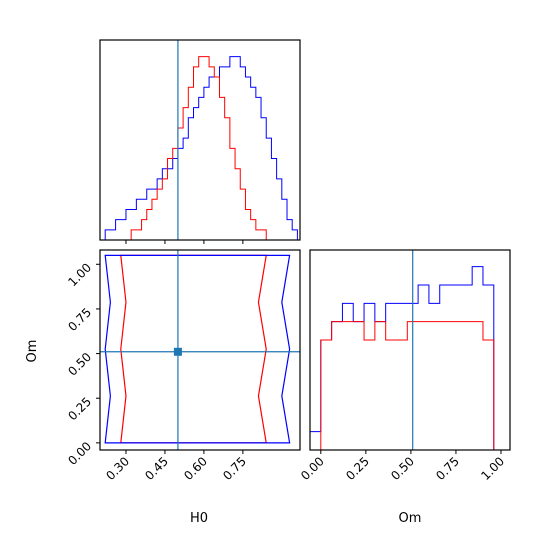  What do you see at coordinates (79, 453) in the screenshot?
I see `contour-ytick-label-0: 0.00` at bounding box center [79, 453].